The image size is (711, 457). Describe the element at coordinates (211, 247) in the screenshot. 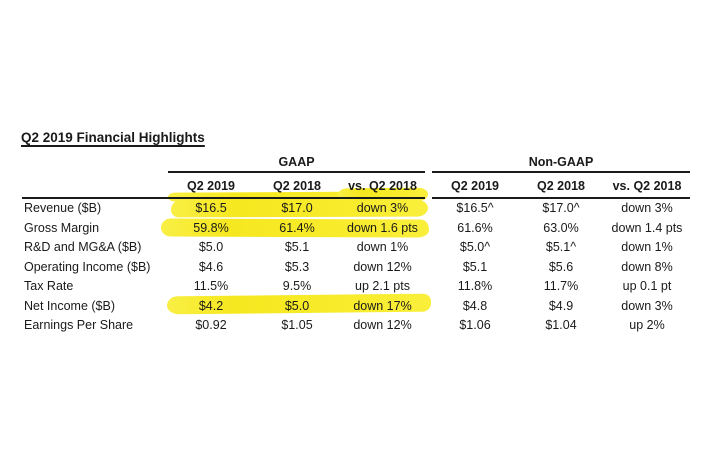

I see `gaap-q2-2019-value: $5.0` at that location.